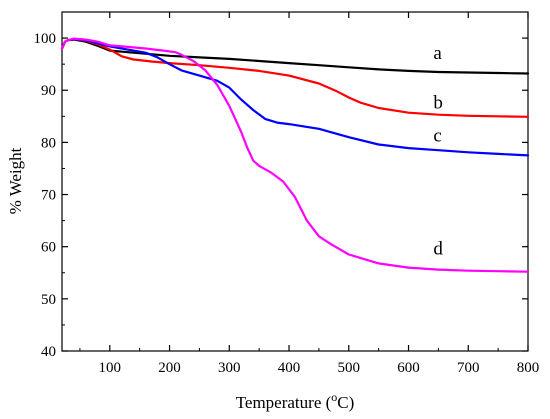  What do you see at coordinates (438, 151) in the screenshot?
I see `series-labels: a bc d` at bounding box center [438, 151].